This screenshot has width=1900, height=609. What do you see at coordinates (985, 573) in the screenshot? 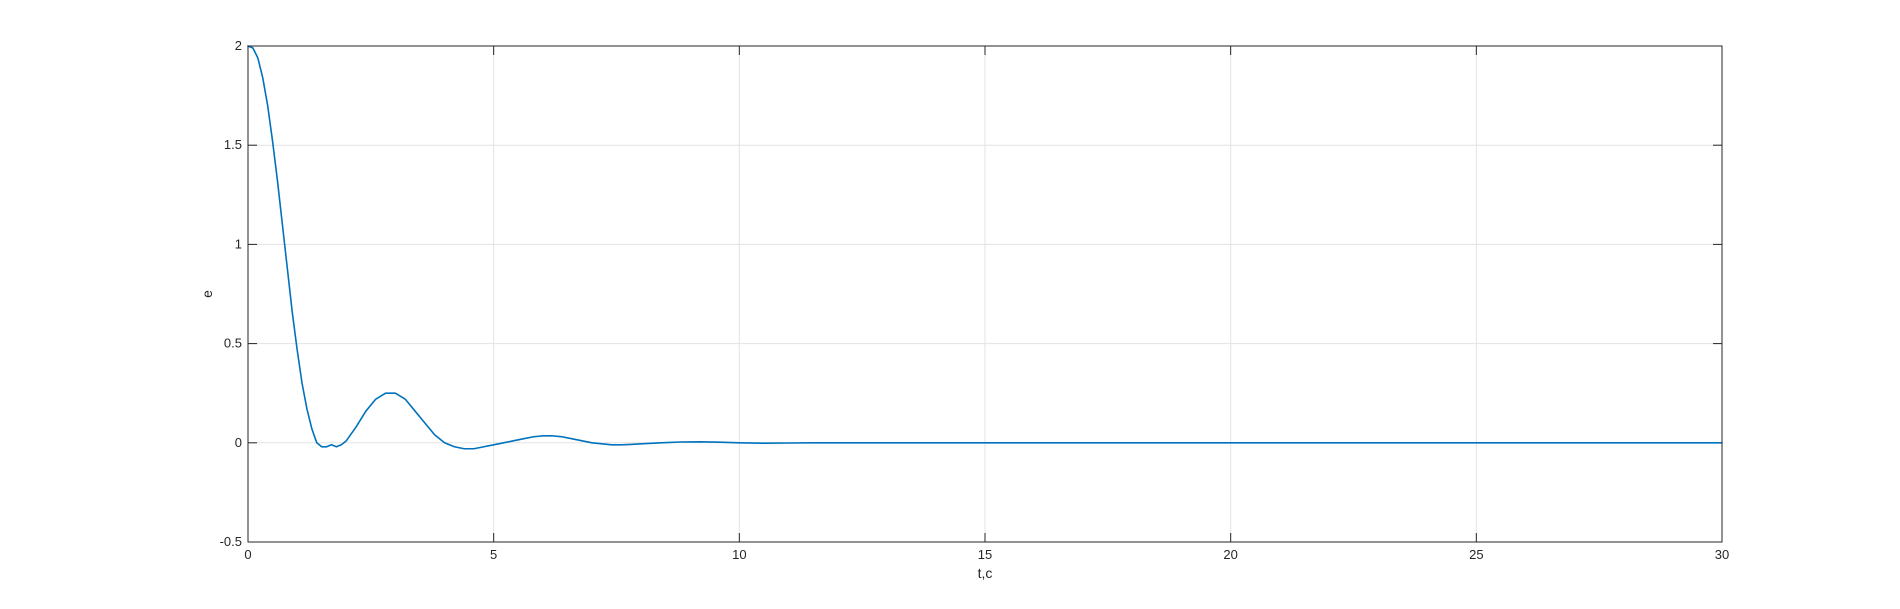
I see `x-axis-label: t,c` at bounding box center [985, 573].